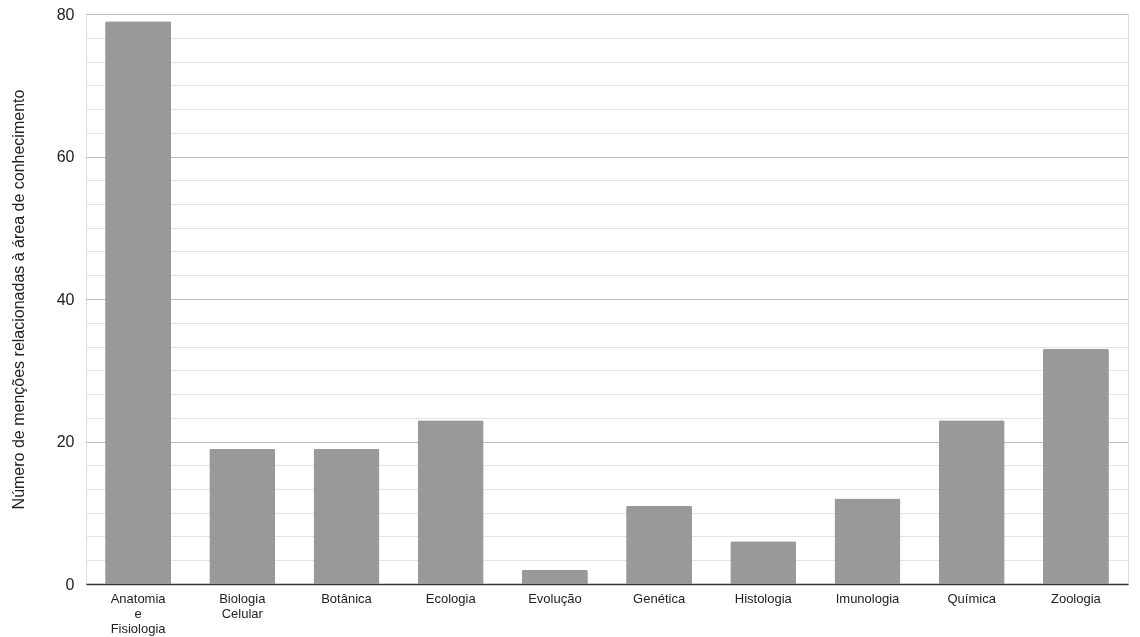  What do you see at coordinates (18, 299) in the screenshot?
I see `y-axis-title: Número de menções relacionadas à área de conhecimento` at bounding box center [18, 299].